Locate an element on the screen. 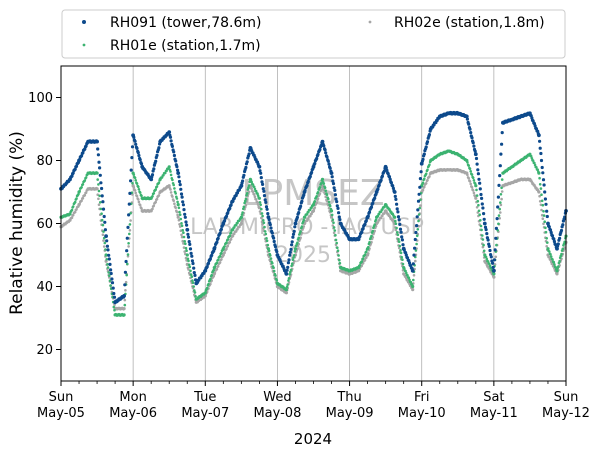  x-tick-label-day: Wed is located at coordinates (277, 397).